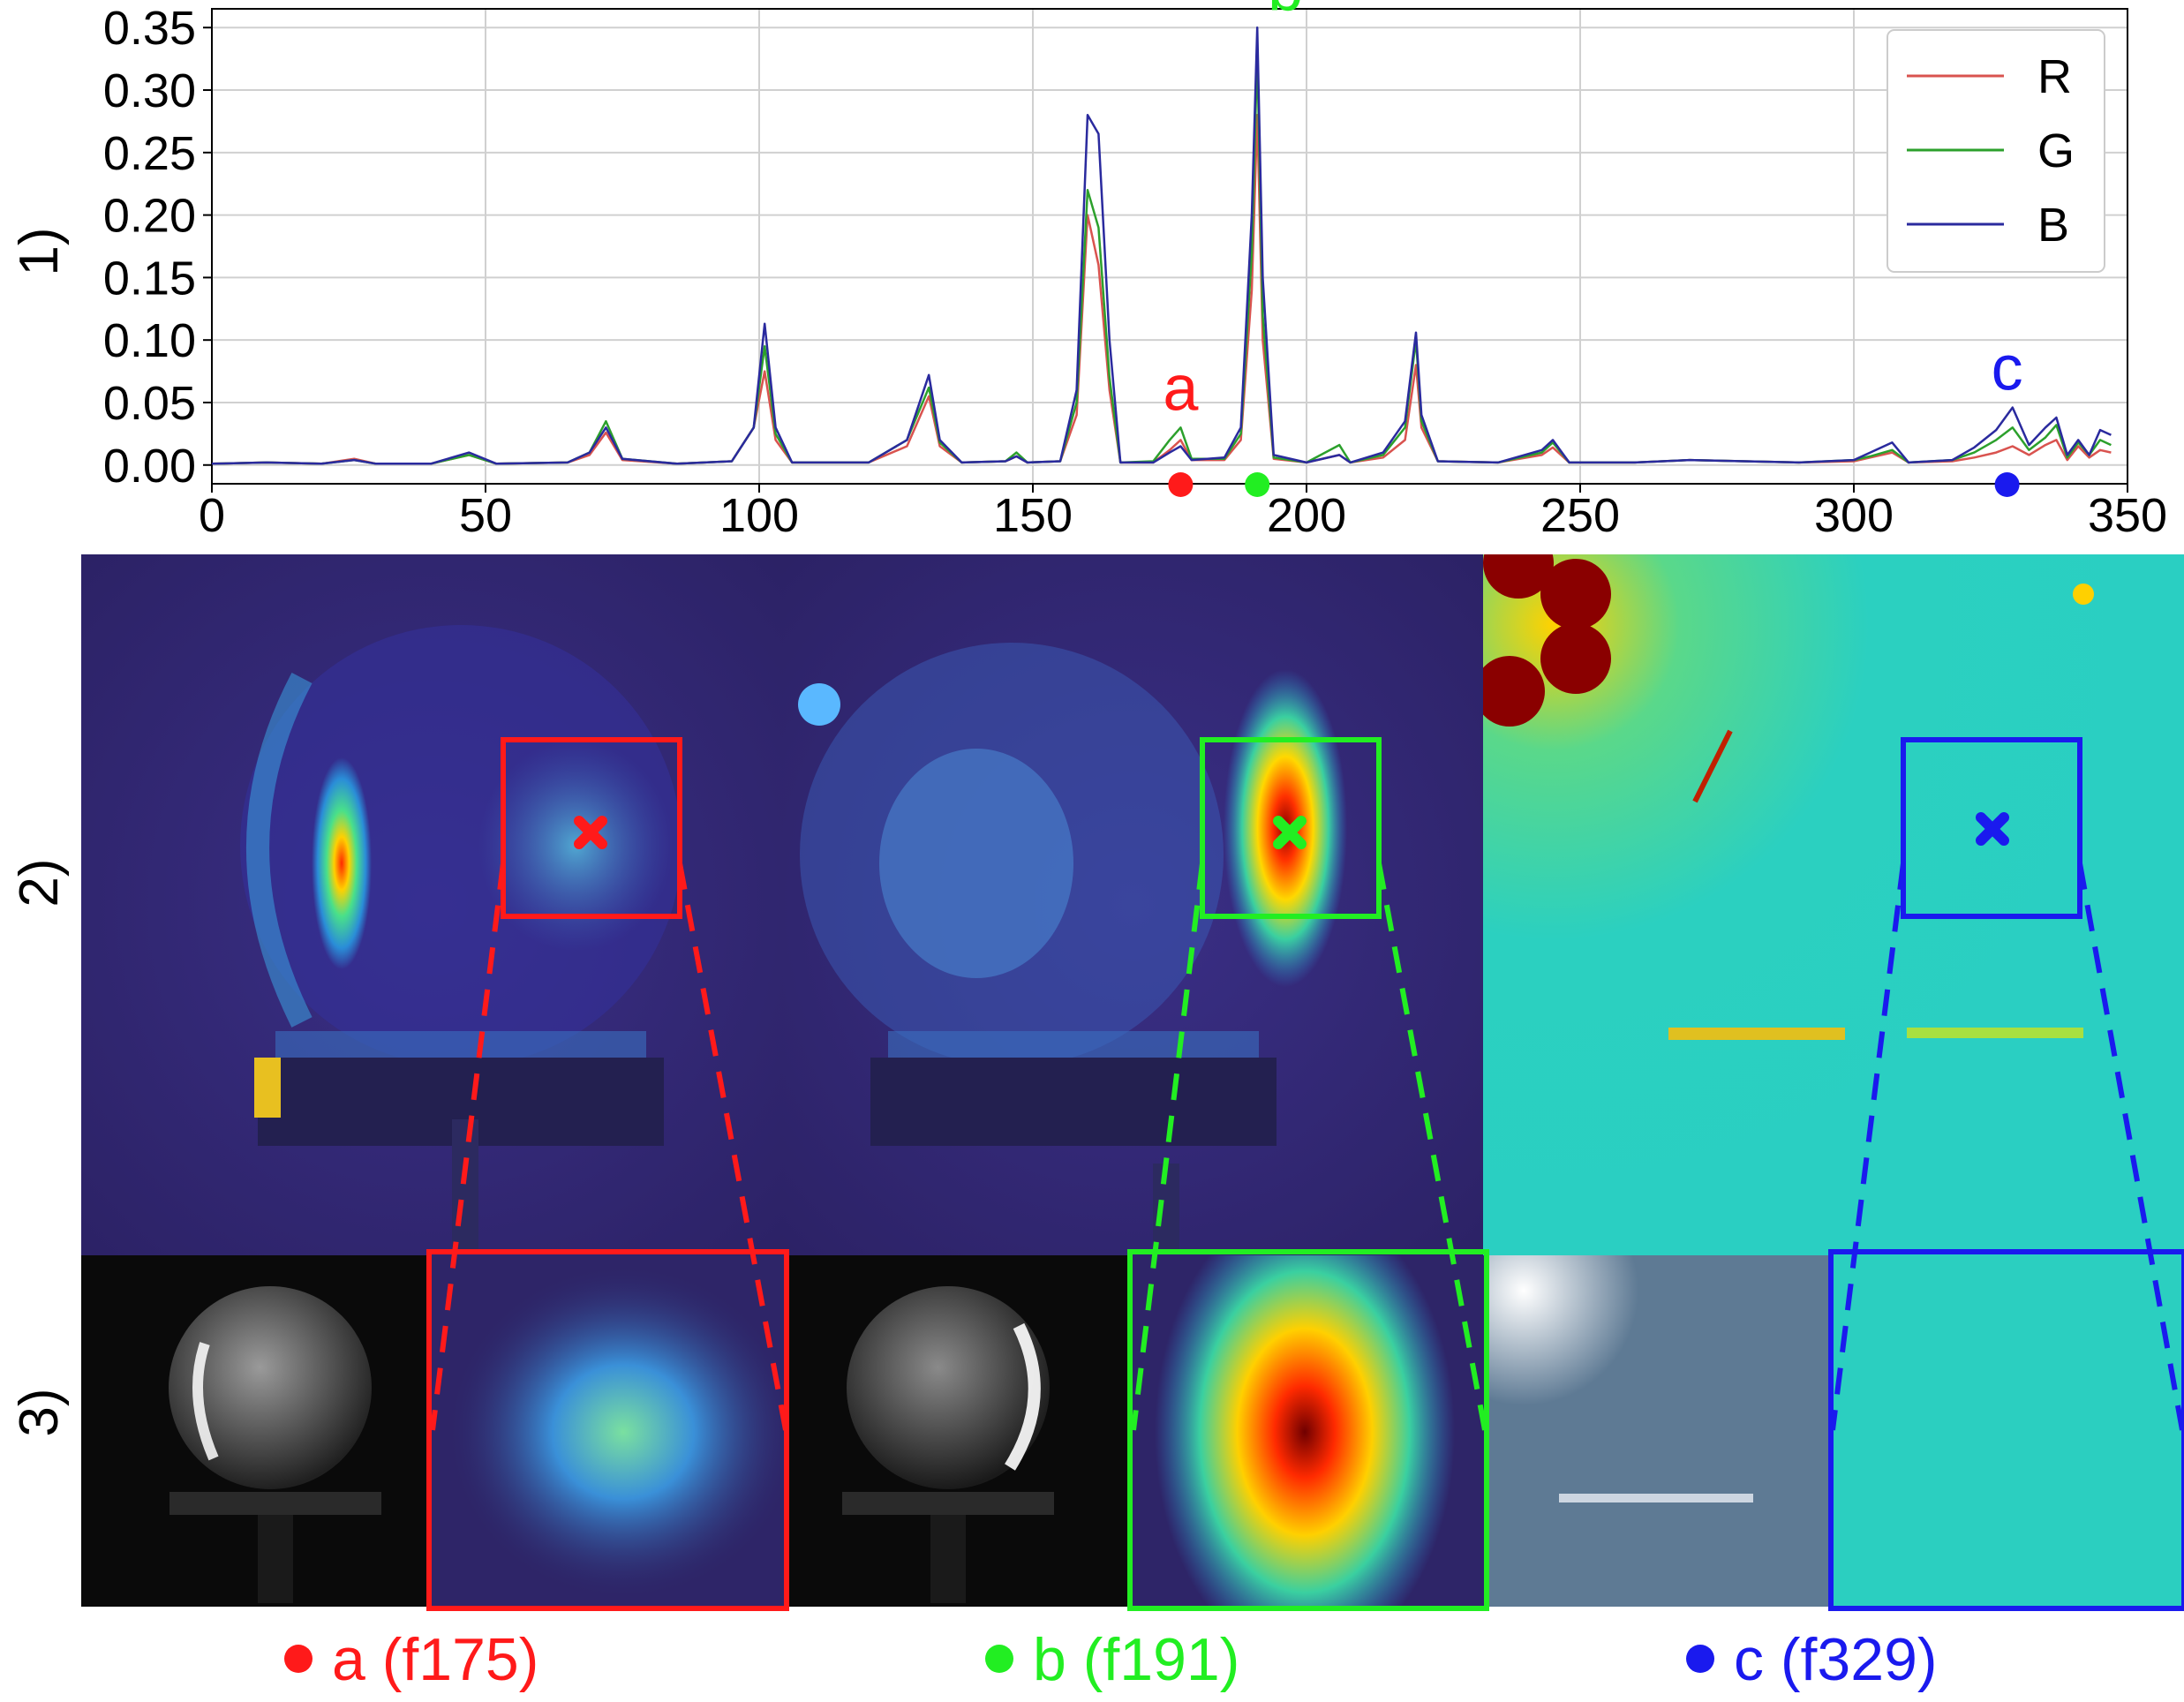  I want to click on x-tick-label: 100, so click(759, 515).